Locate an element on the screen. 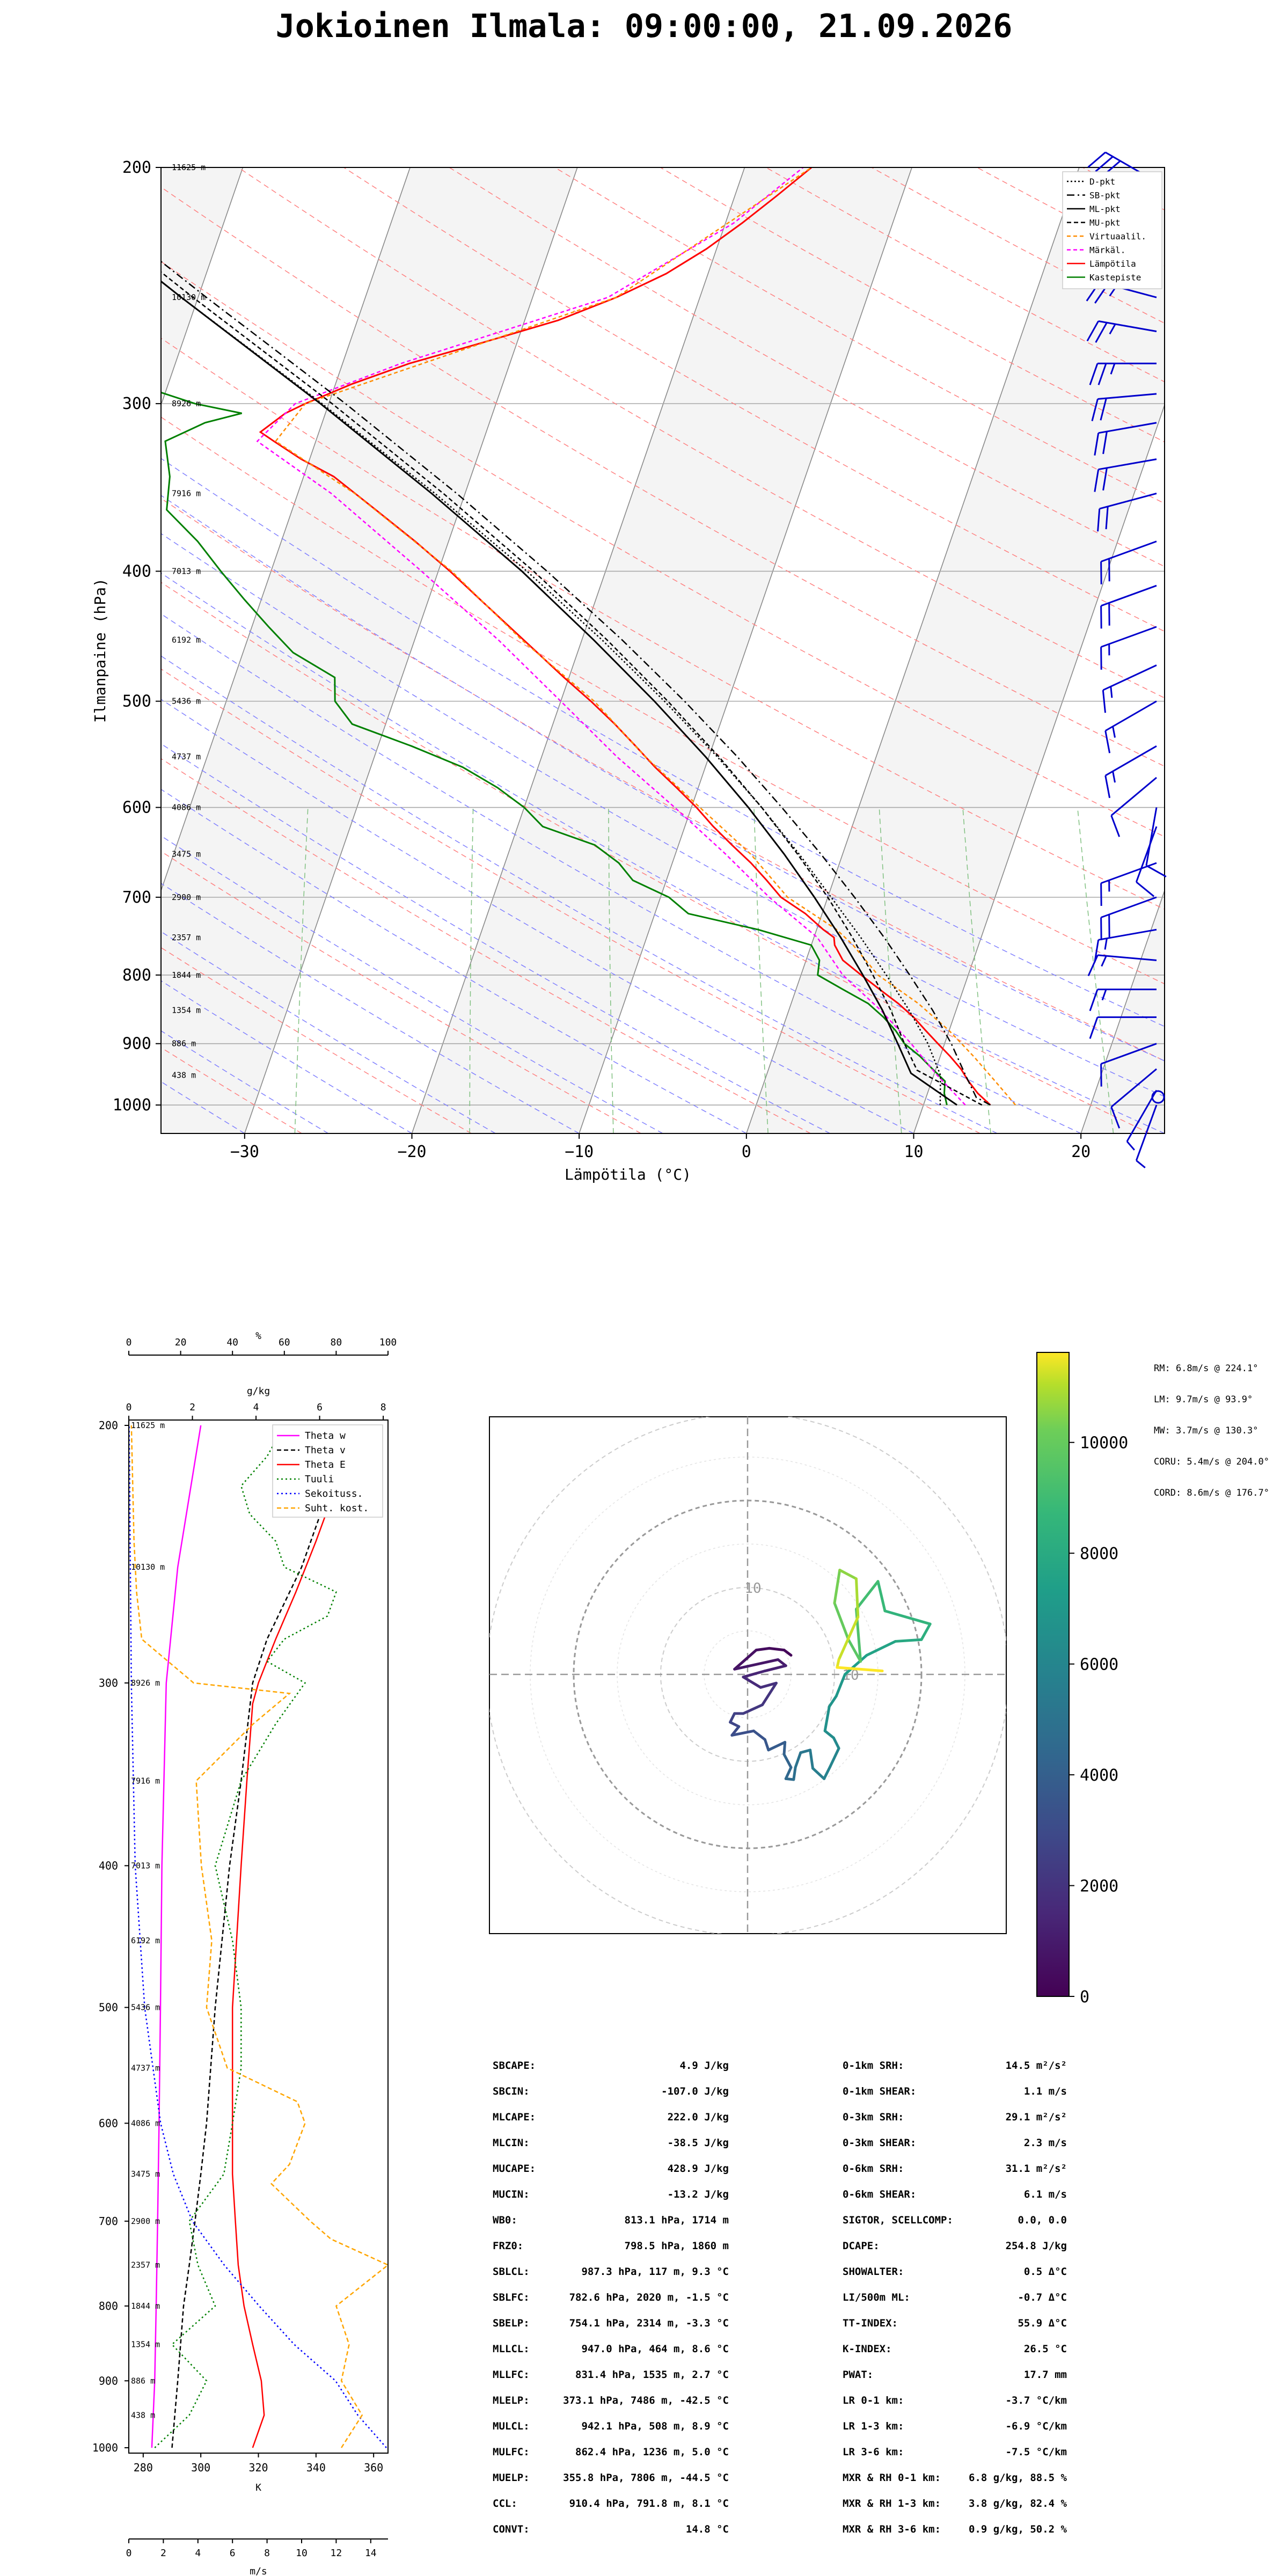  stat-name: FRZ0: is located at coordinates (508, 2246).